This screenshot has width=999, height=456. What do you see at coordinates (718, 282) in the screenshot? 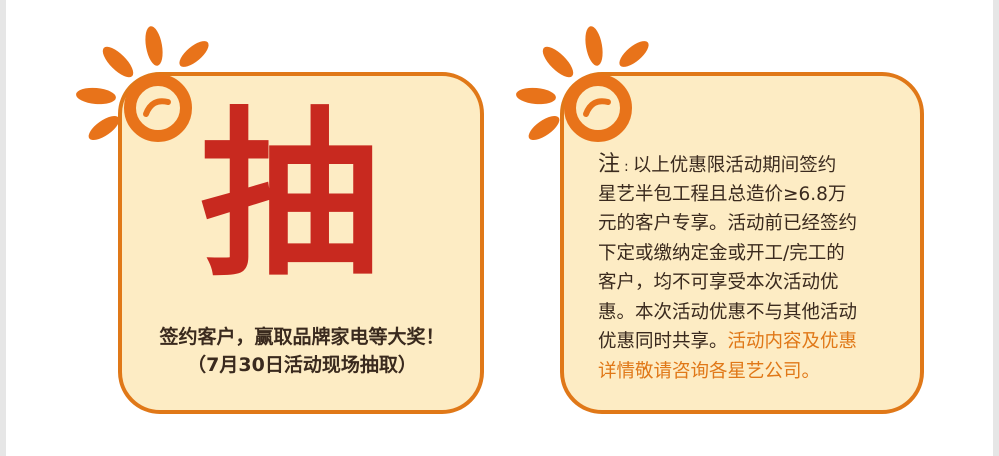
I see `notice-line: 客户，均不可享受本次活动优` at bounding box center [718, 282].